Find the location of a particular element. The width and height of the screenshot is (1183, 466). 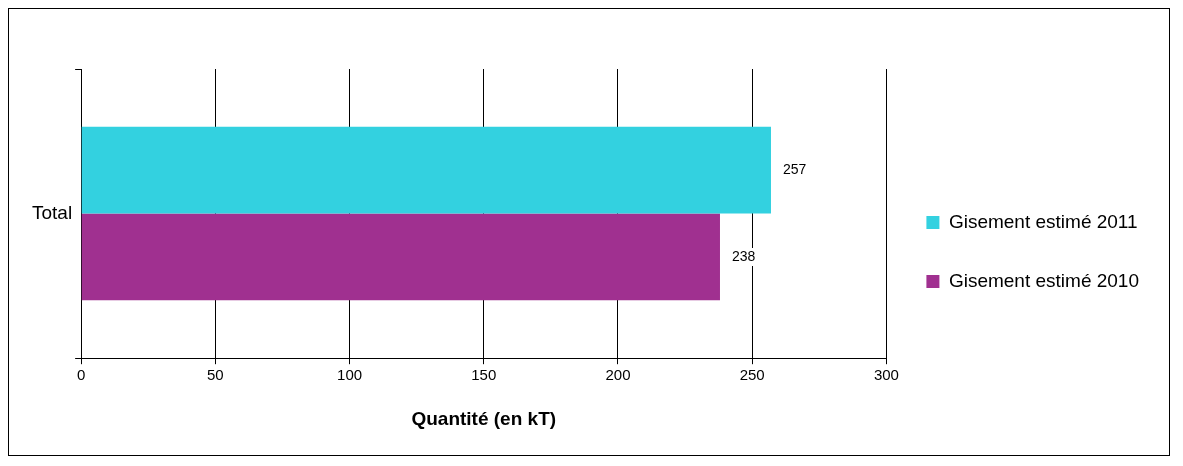

data-label: 238 is located at coordinates (743, 255).